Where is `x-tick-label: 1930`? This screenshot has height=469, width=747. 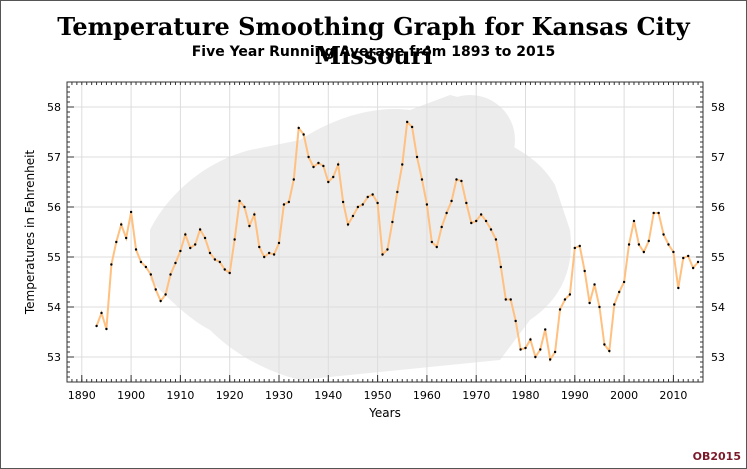 x-tick-label: 1930 is located at coordinates (279, 395).